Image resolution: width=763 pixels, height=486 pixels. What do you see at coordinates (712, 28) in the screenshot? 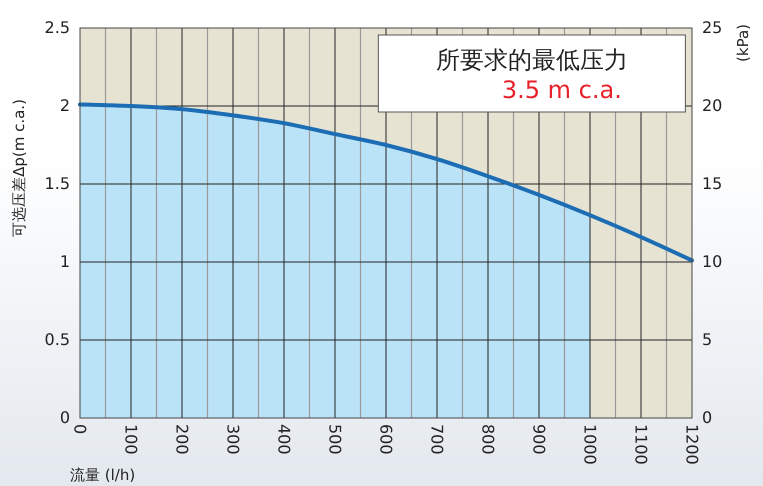
I see `y2-tick-label: 25` at bounding box center [712, 28].